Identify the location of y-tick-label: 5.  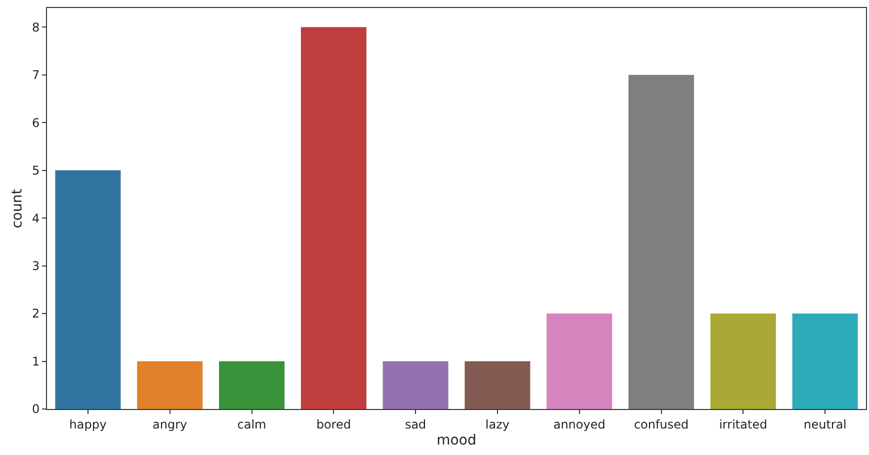
(36, 171).